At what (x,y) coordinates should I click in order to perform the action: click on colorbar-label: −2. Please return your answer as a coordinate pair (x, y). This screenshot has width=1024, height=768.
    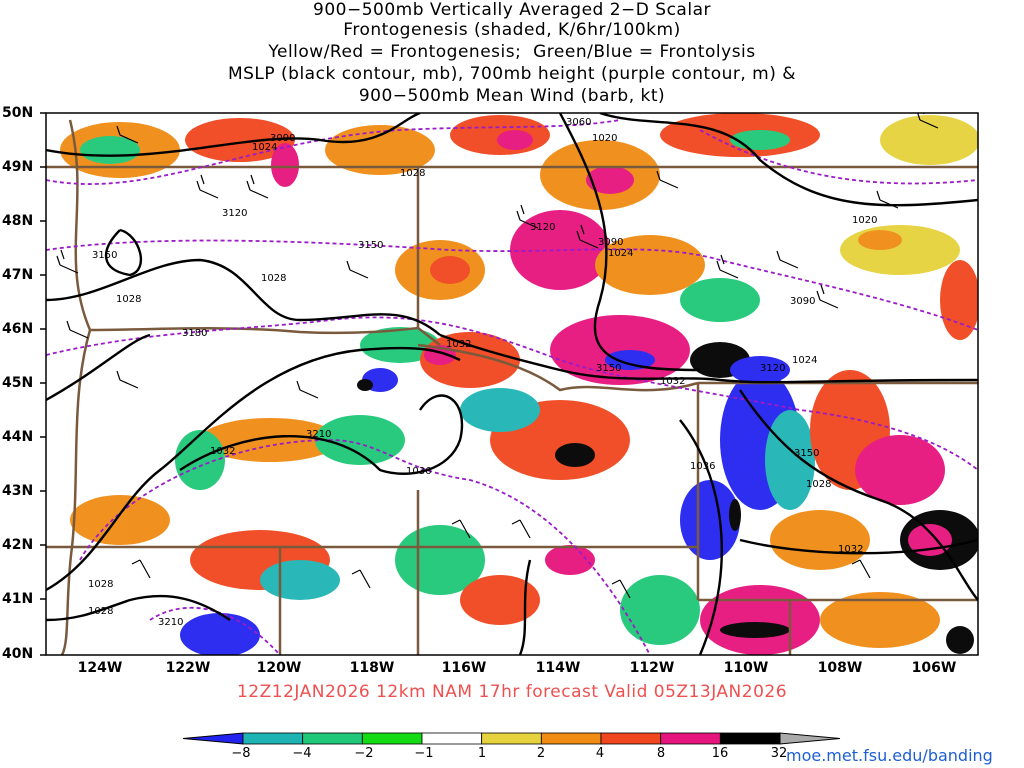
    Looking at the image, I should click on (364, 753).